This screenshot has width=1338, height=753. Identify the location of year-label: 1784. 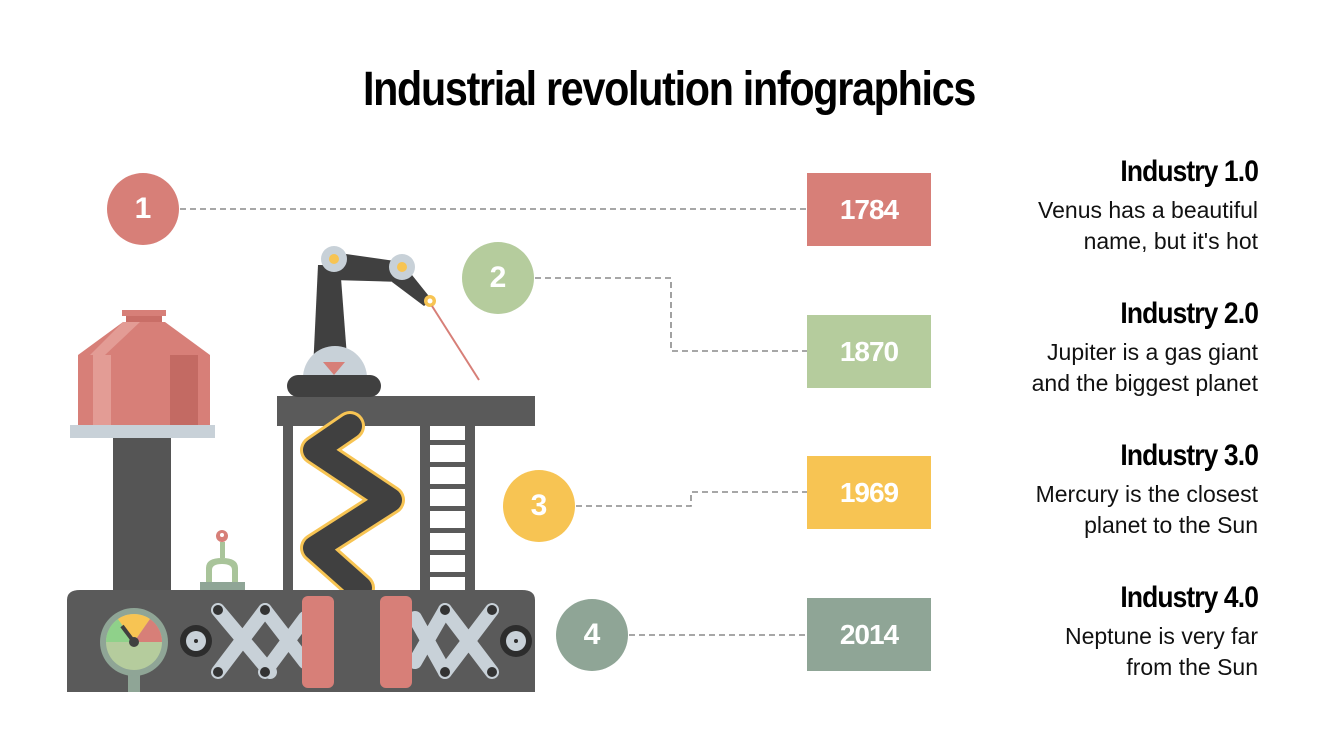
(869, 209).